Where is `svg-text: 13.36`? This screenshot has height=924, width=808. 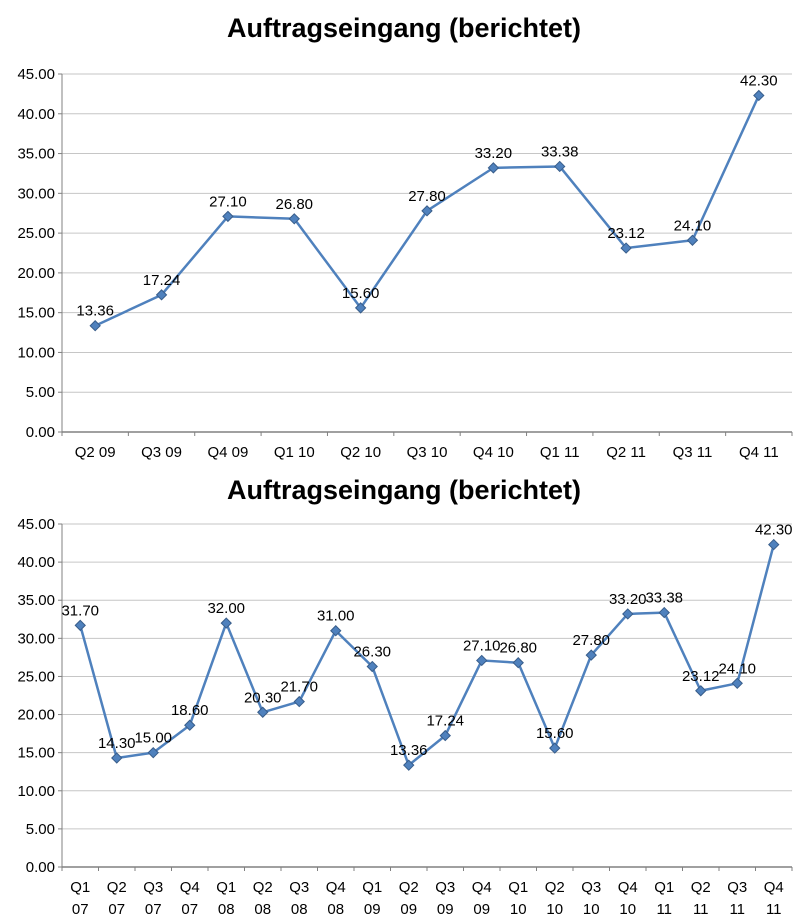 svg-text: 13.36 is located at coordinates (409, 750).